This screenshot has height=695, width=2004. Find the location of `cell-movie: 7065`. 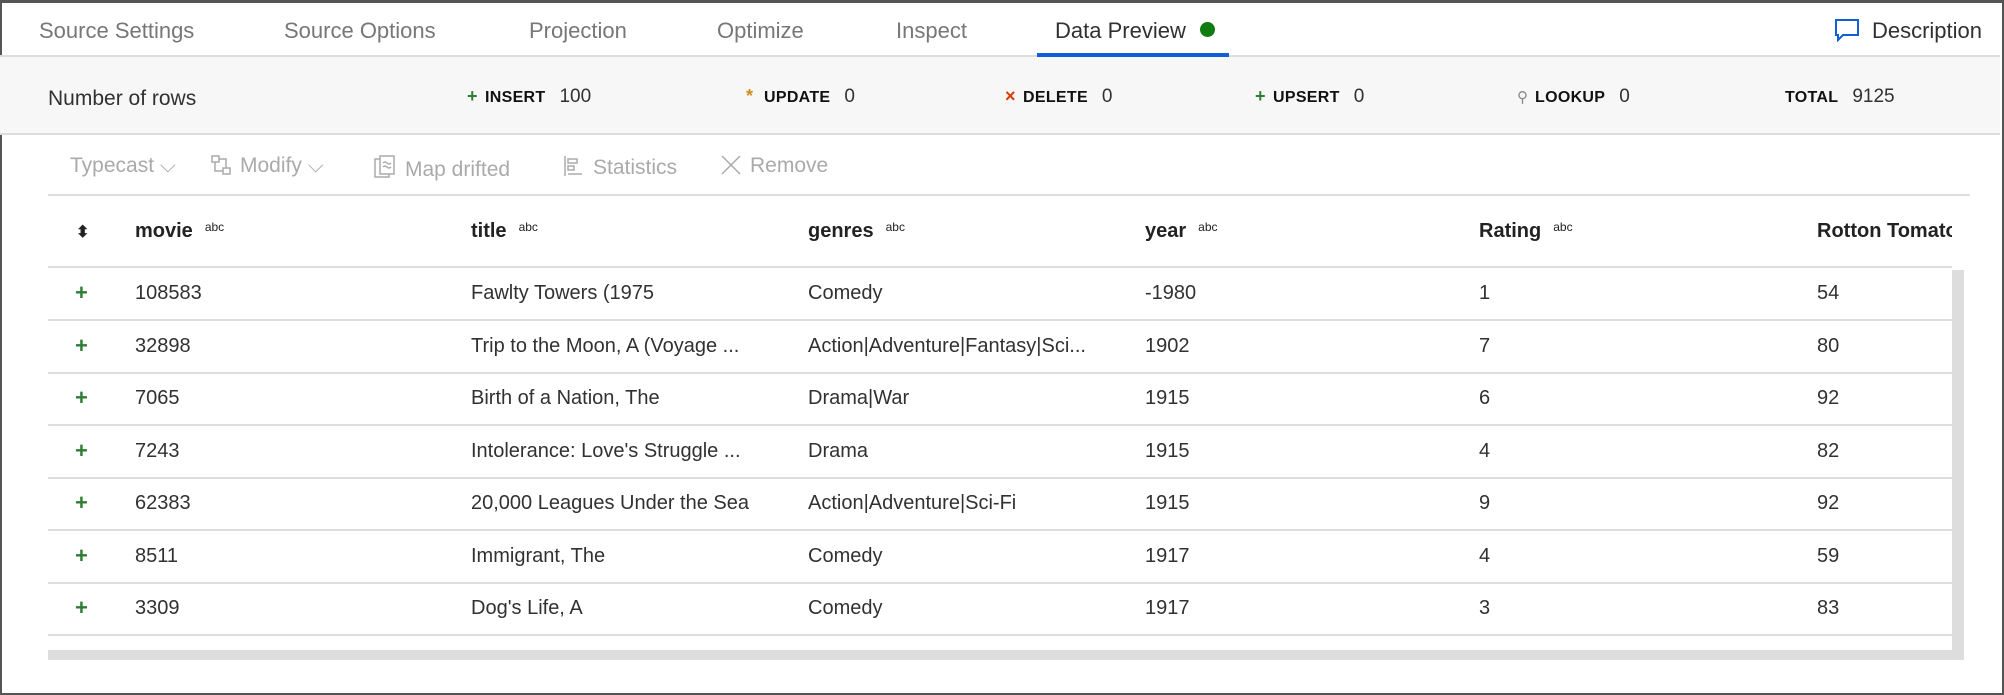

cell-movie: 7065 is located at coordinates (157, 398).